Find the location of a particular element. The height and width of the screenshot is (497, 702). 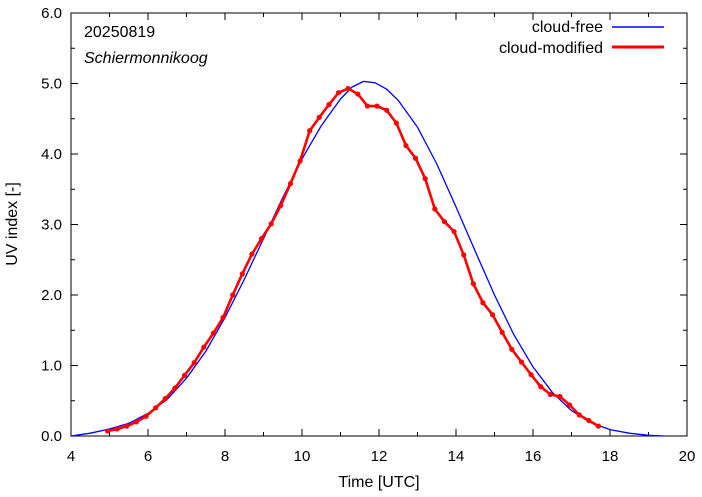

y-tick-label: 1.0 is located at coordinates (51, 366).